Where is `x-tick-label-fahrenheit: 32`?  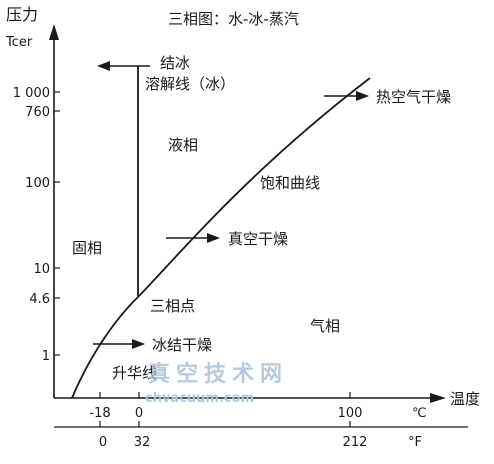
x-tick-label-fahrenheit: 32 is located at coordinates (142, 442).